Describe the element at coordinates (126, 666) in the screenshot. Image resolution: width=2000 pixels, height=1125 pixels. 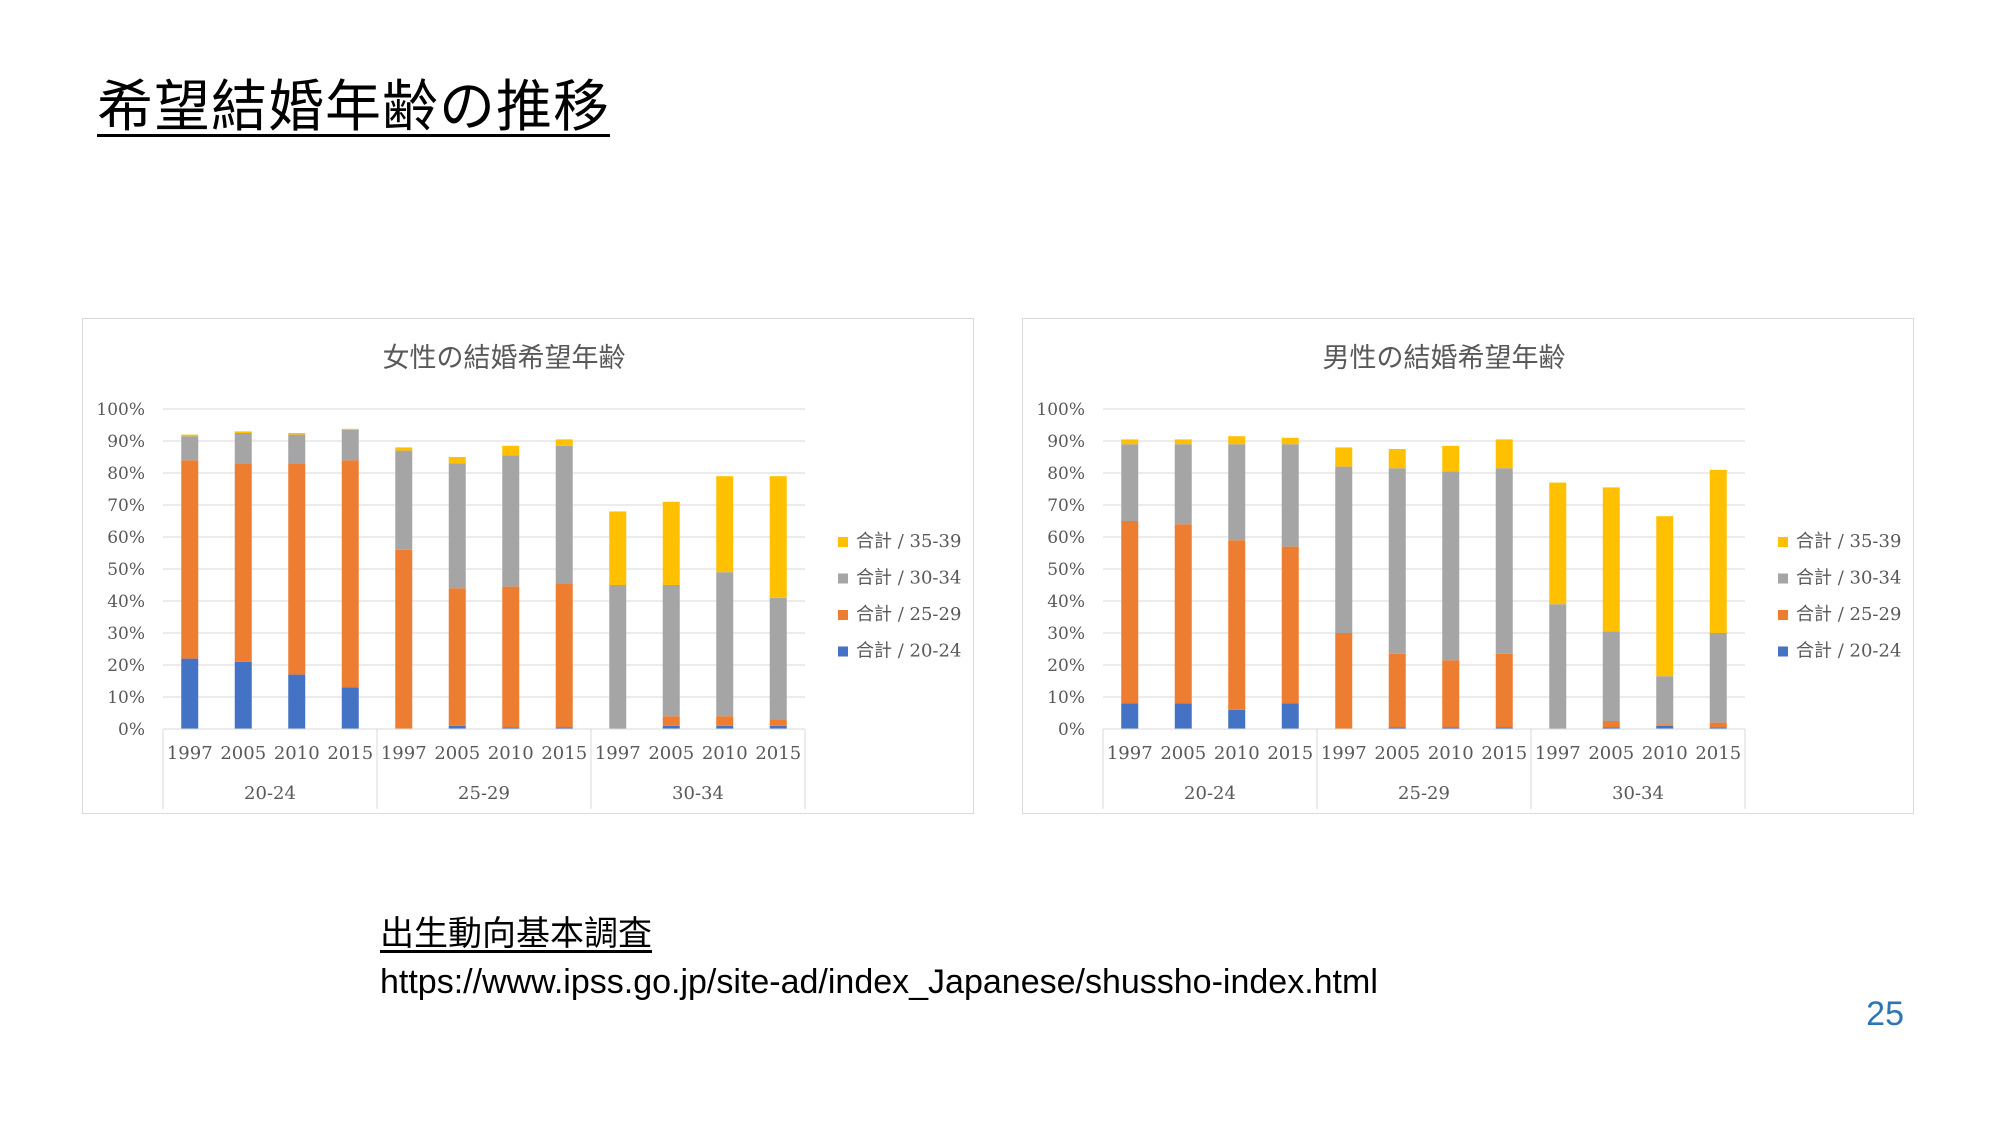
I see `y-tick-label: 20%` at that location.